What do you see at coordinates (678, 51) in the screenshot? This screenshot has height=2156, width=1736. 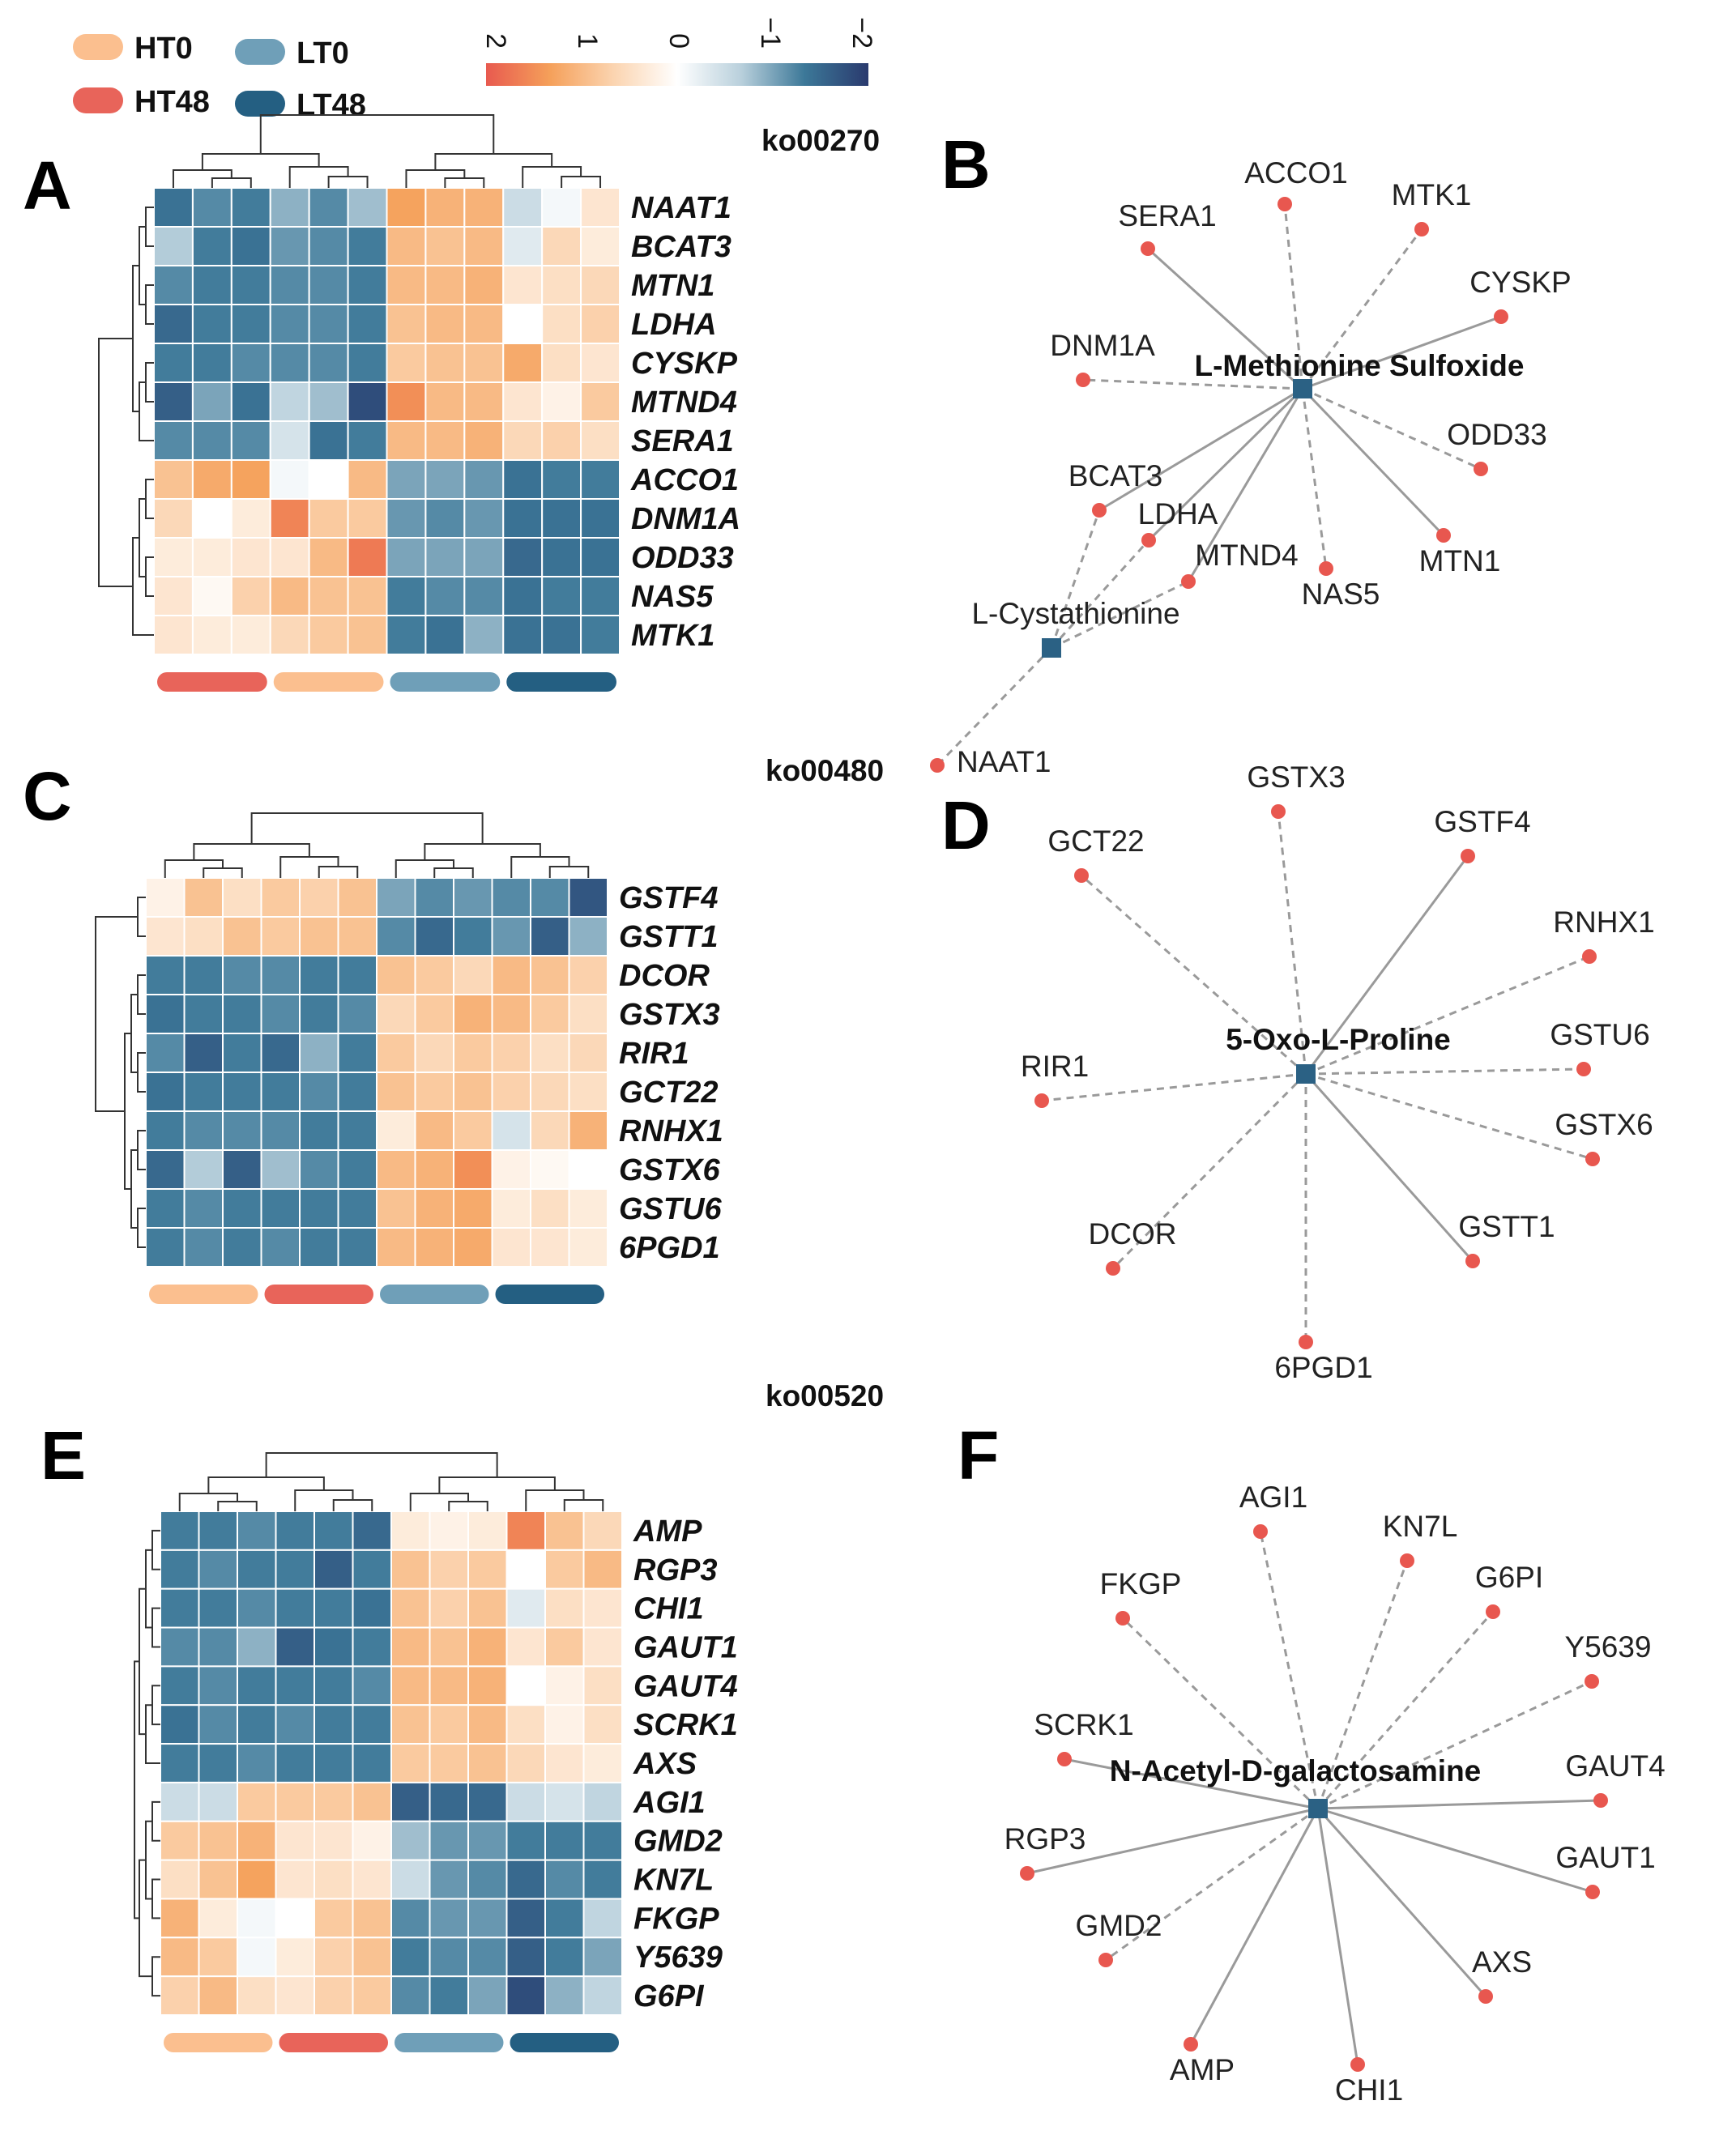 I see `colorbar: 2 1 0 −1 −2` at bounding box center [678, 51].